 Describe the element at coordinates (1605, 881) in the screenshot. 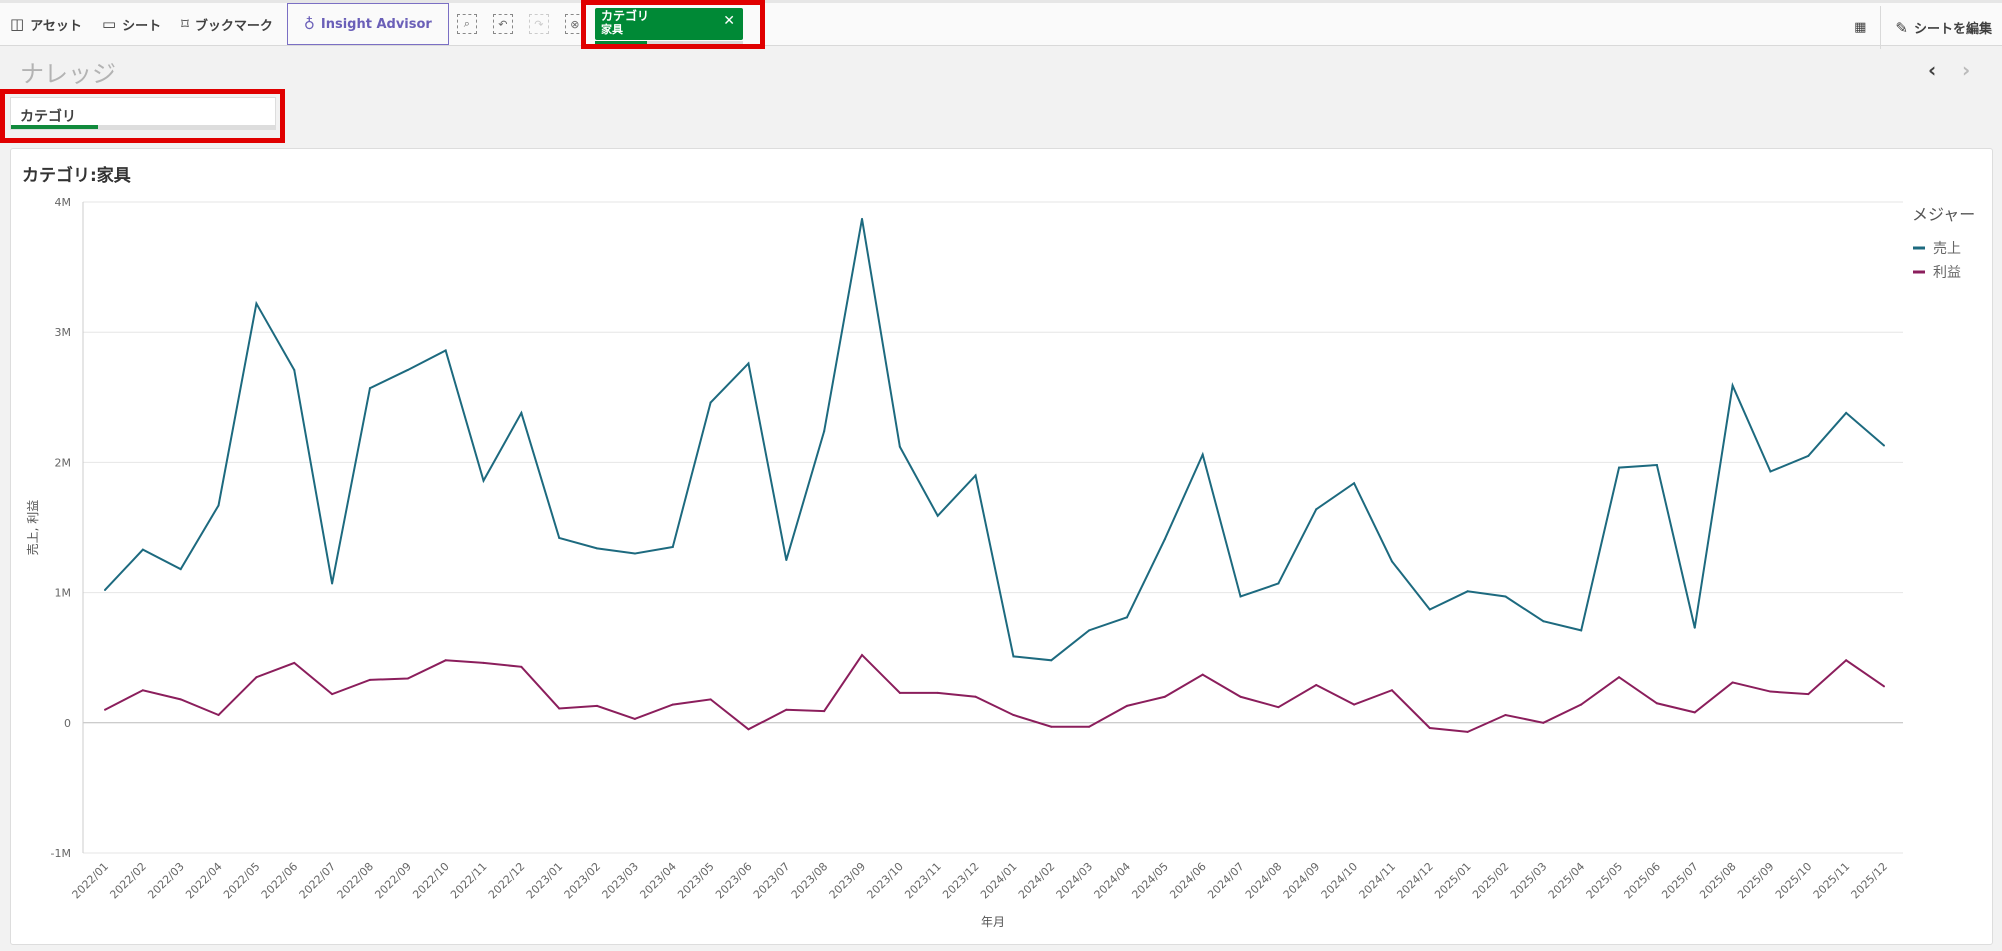

I see `x-tick-label: 2025/05` at that location.